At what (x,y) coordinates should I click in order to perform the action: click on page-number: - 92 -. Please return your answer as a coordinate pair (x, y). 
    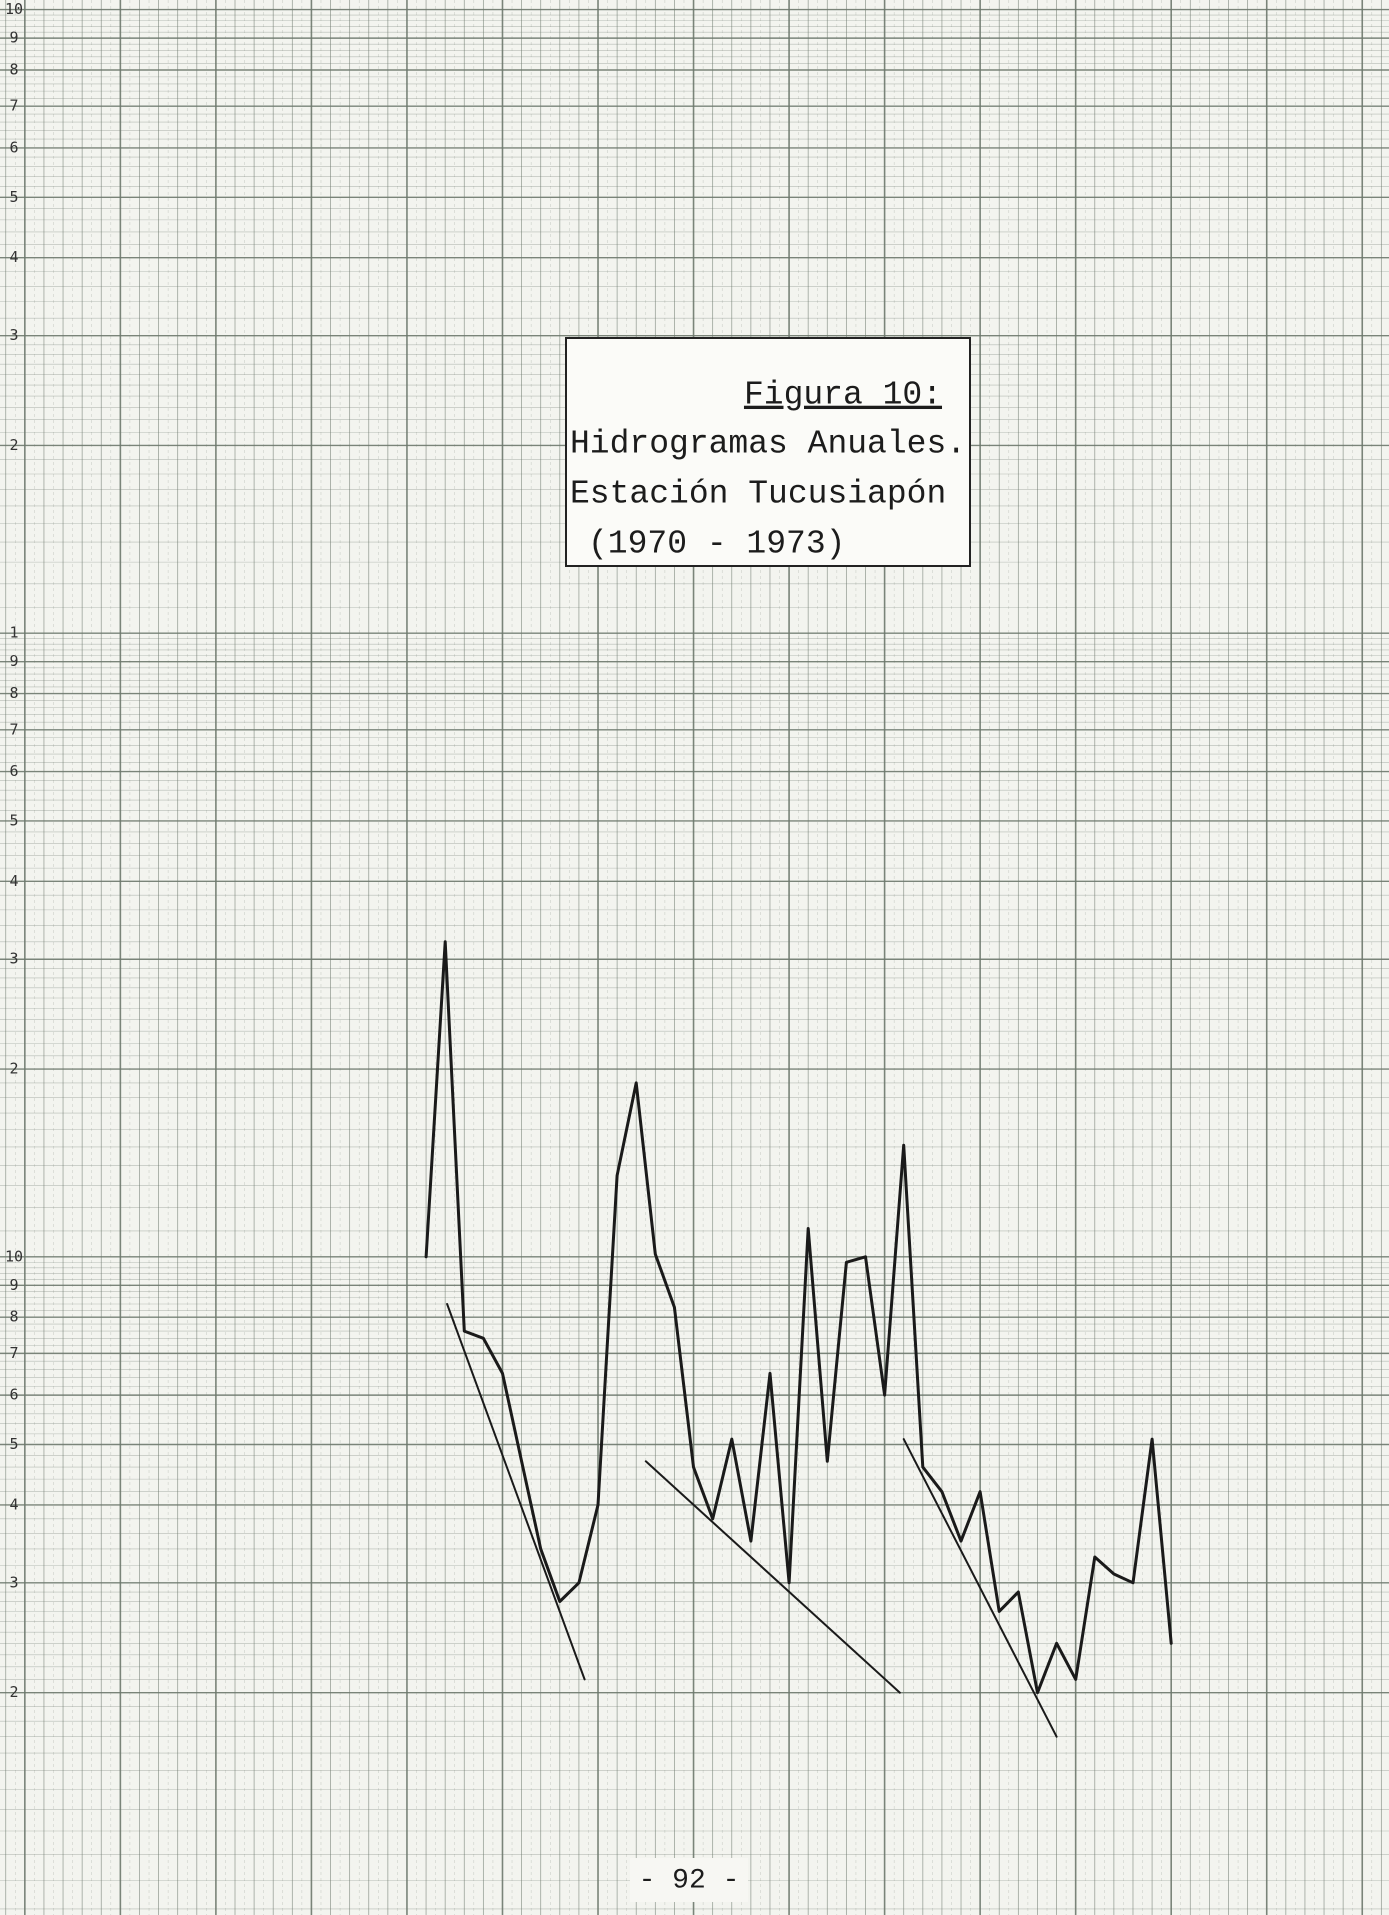
    Looking at the image, I should click on (689, 1880).